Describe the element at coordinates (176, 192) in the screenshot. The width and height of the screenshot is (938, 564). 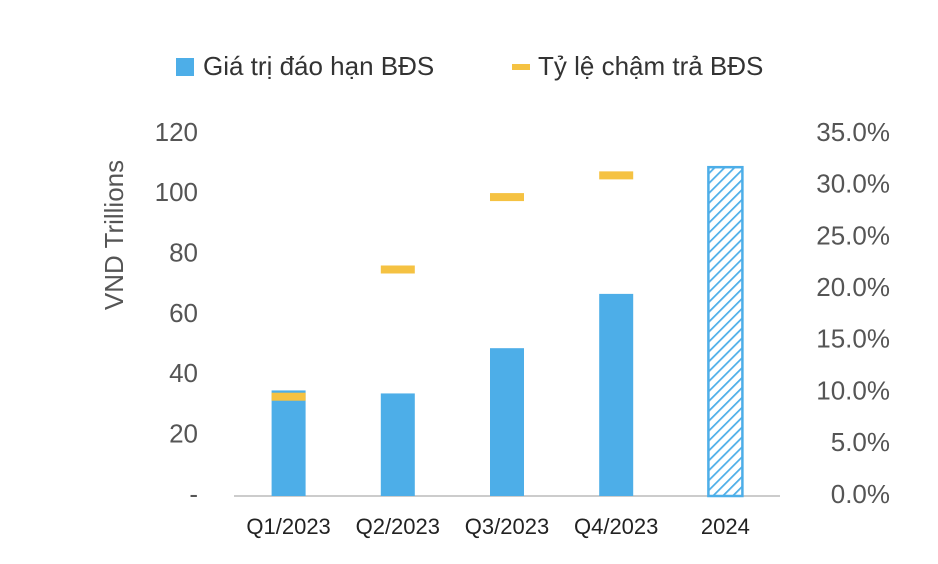
I see `y-tick-label: 100` at that location.